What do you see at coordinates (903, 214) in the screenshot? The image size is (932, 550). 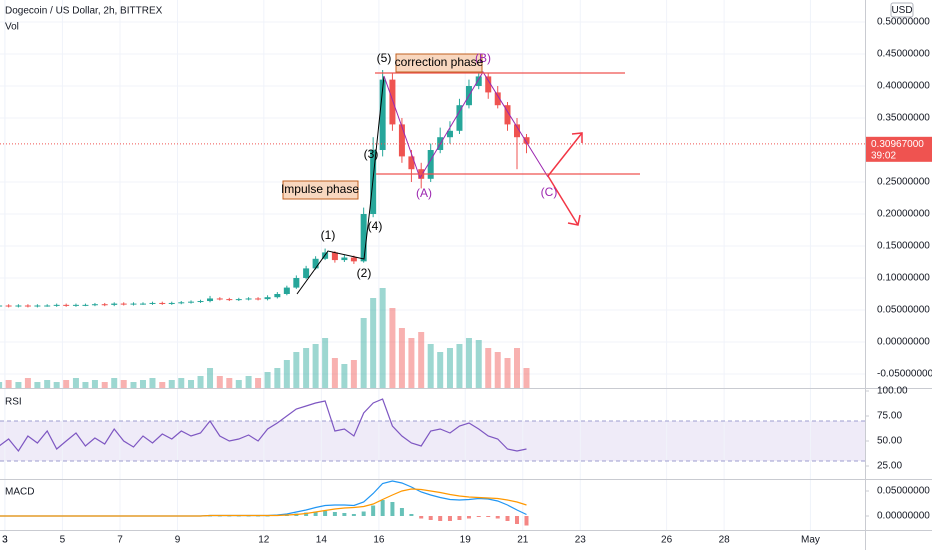 I see `y-tick-label: 0.20000000` at bounding box center [903, 214].